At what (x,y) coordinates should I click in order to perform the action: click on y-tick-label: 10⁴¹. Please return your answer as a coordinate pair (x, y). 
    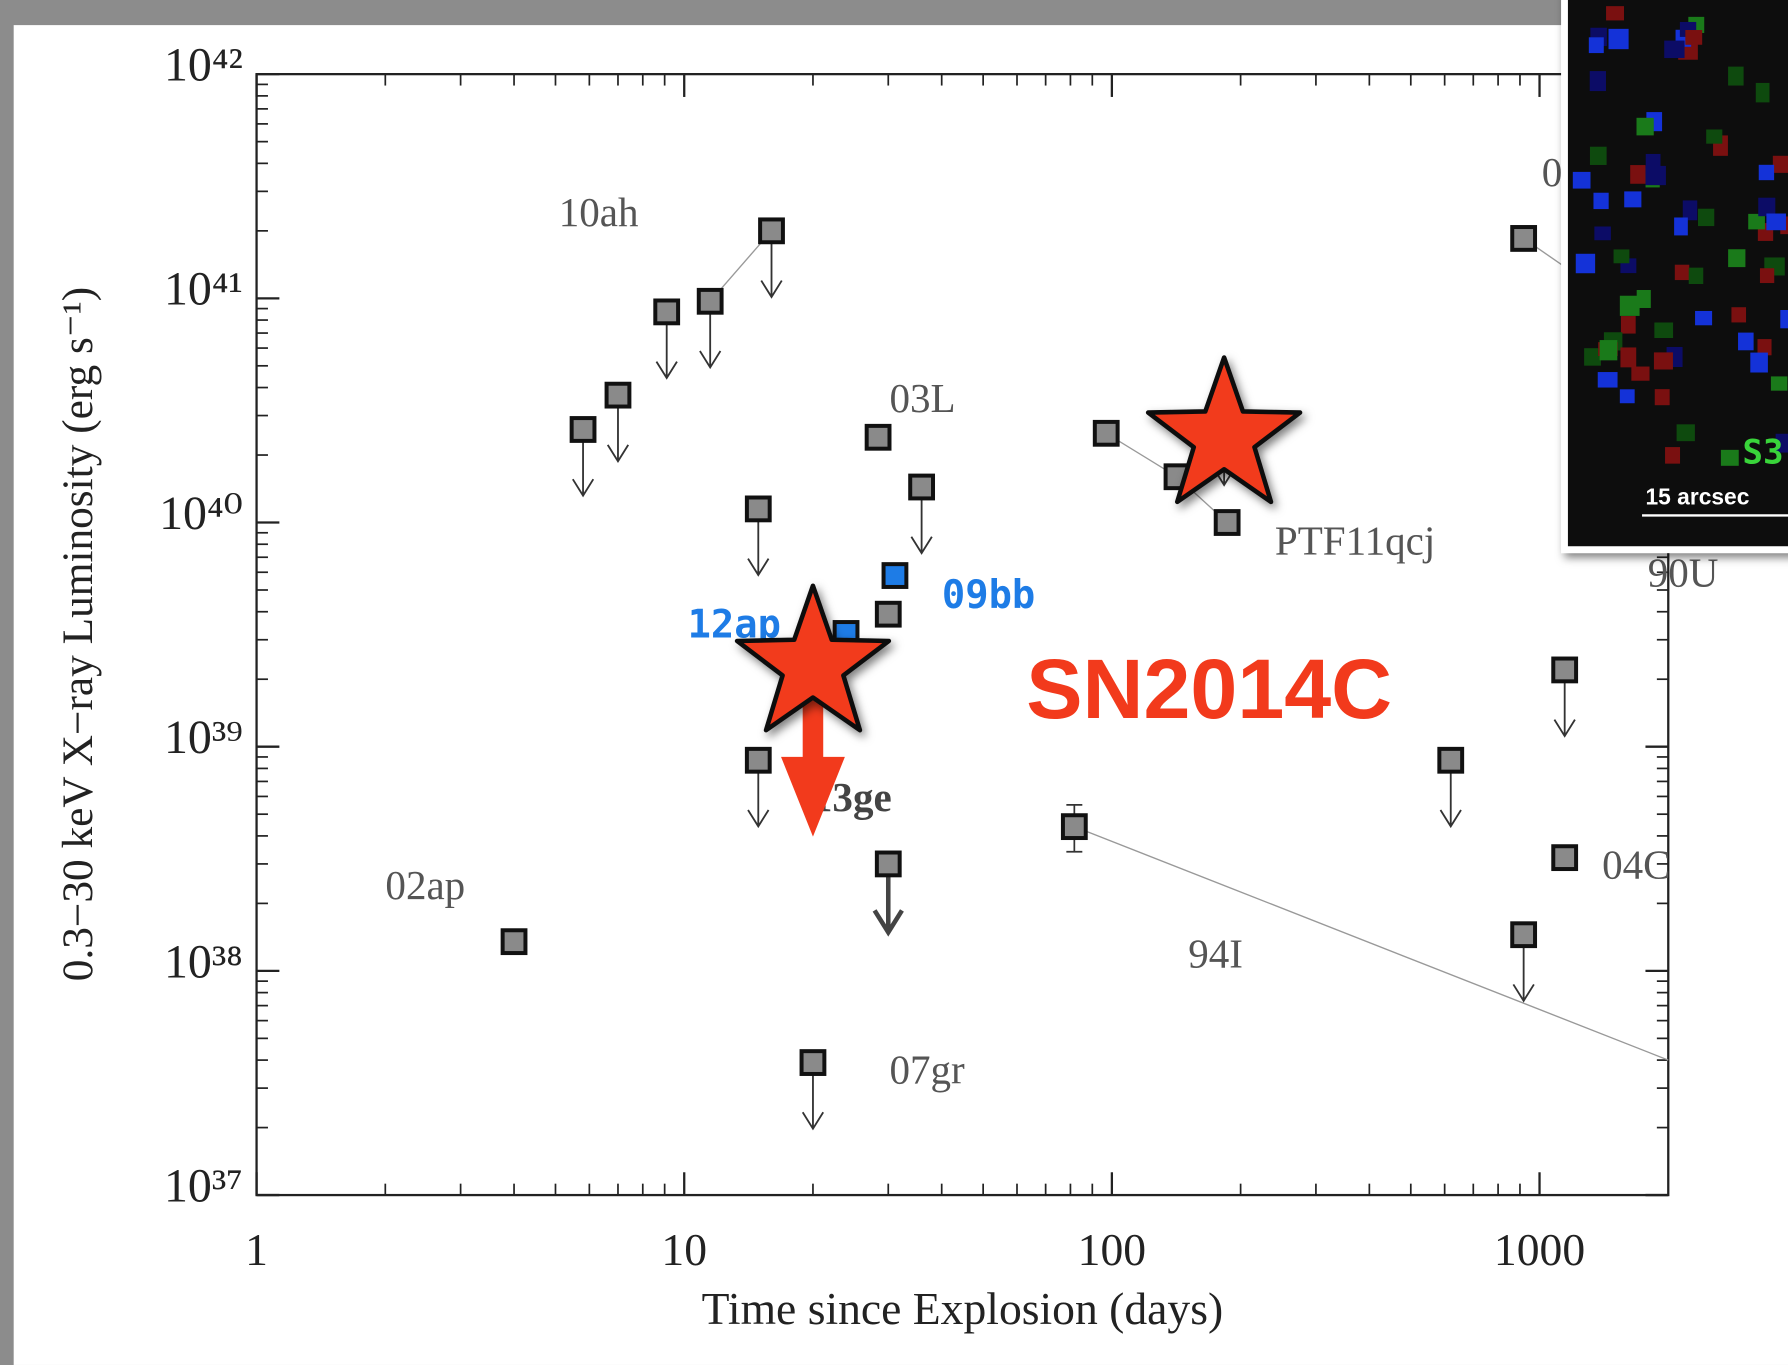
    Looking at the image, I should click on (203, 289).